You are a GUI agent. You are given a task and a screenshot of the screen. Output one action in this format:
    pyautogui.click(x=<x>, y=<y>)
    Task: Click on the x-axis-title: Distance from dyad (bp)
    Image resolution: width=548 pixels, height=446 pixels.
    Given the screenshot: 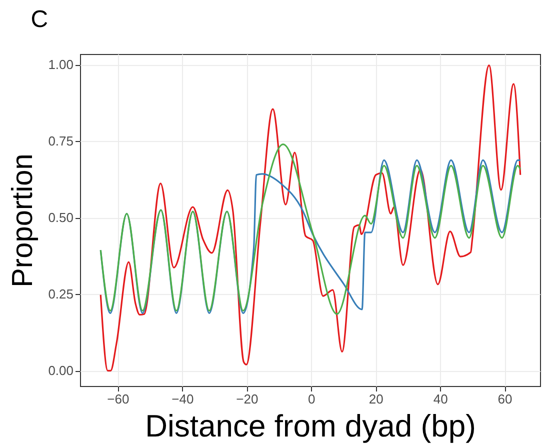 What is the action you would take?
    pyautogui.click(x=310, y=426)
    